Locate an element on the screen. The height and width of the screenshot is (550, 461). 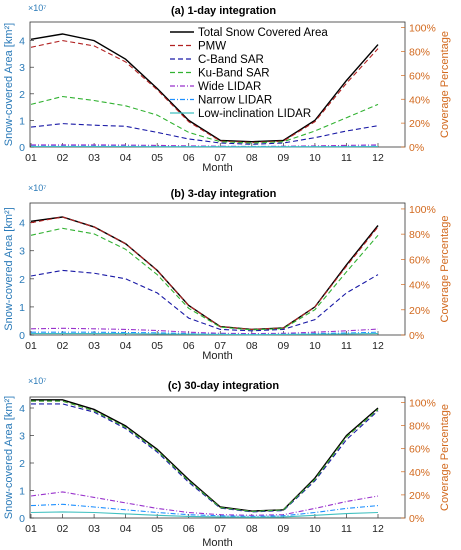
legend-label: Wide LIDAR is located at coordinates (229, 87).